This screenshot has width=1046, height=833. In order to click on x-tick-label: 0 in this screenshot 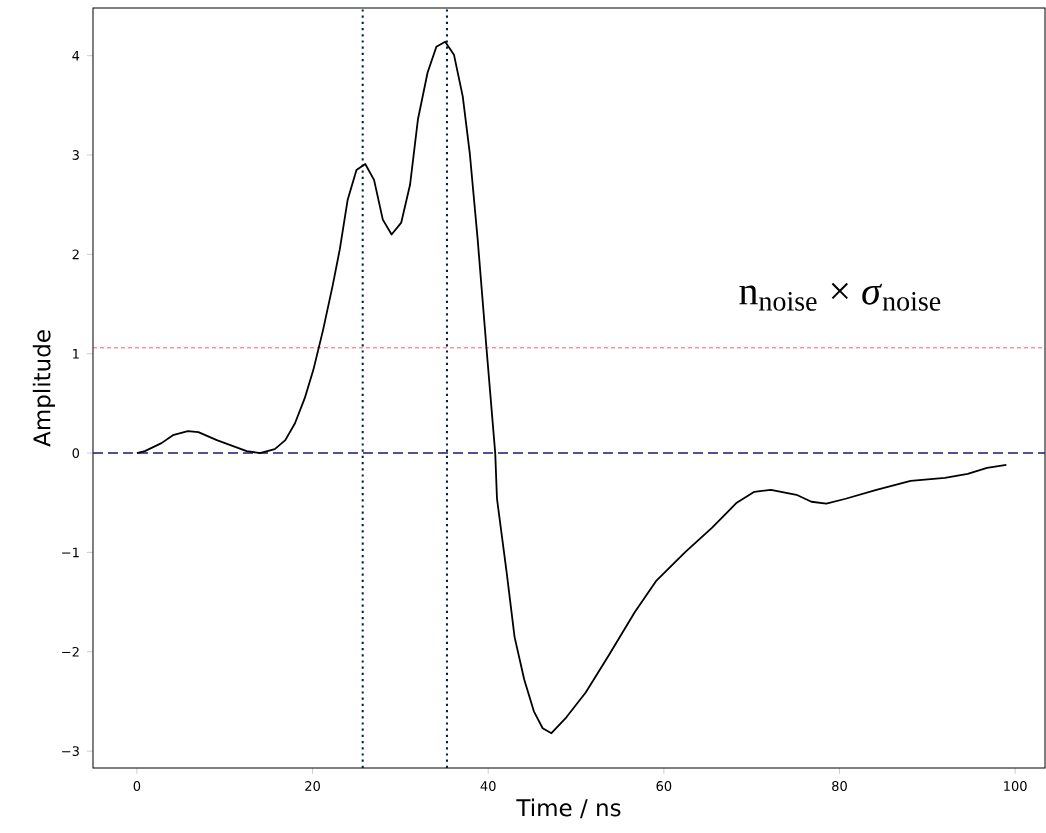, I will do `click(137, 786)`.